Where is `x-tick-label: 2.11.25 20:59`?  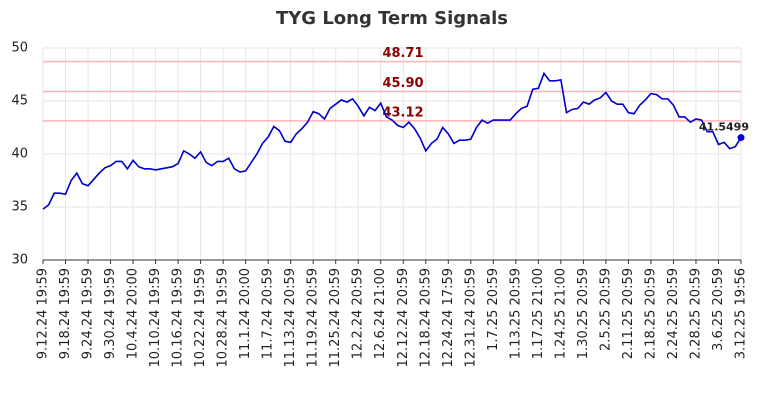 x-tick-label: 2.11.25 20:59 is located at coordinates (628, 313).